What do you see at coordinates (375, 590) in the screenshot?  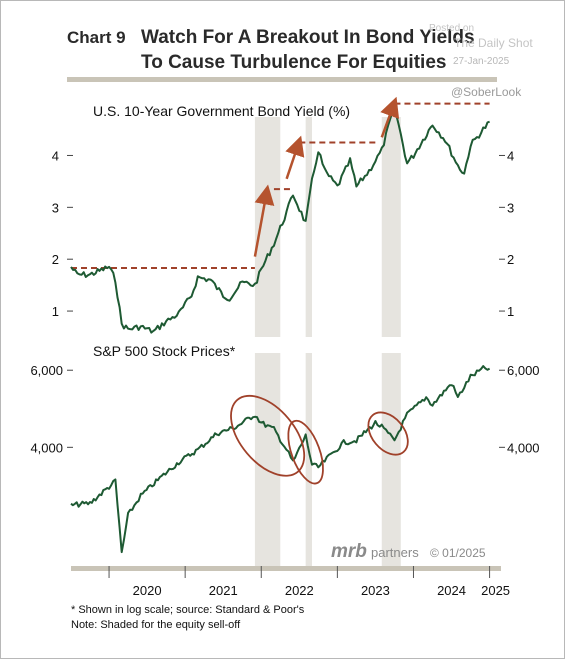 I see `x-tick-label: 2023` at bounding box center [375, 590].